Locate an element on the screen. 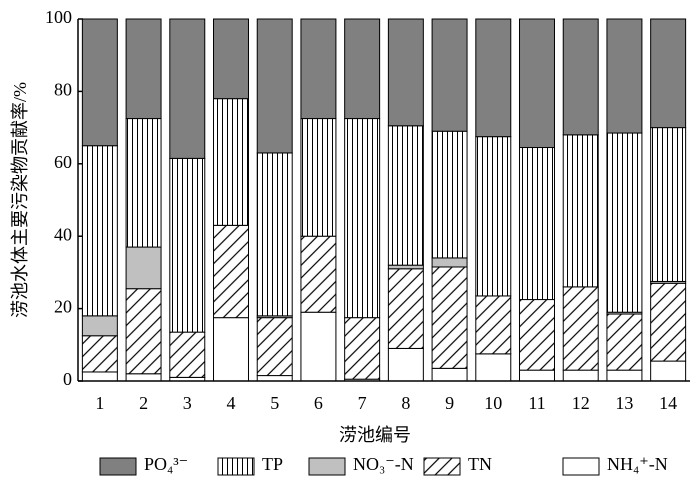 Image resolution: width=700 pixels, height=496 pixels. x-tick-label: 5 is located at coordinates (274, 403).